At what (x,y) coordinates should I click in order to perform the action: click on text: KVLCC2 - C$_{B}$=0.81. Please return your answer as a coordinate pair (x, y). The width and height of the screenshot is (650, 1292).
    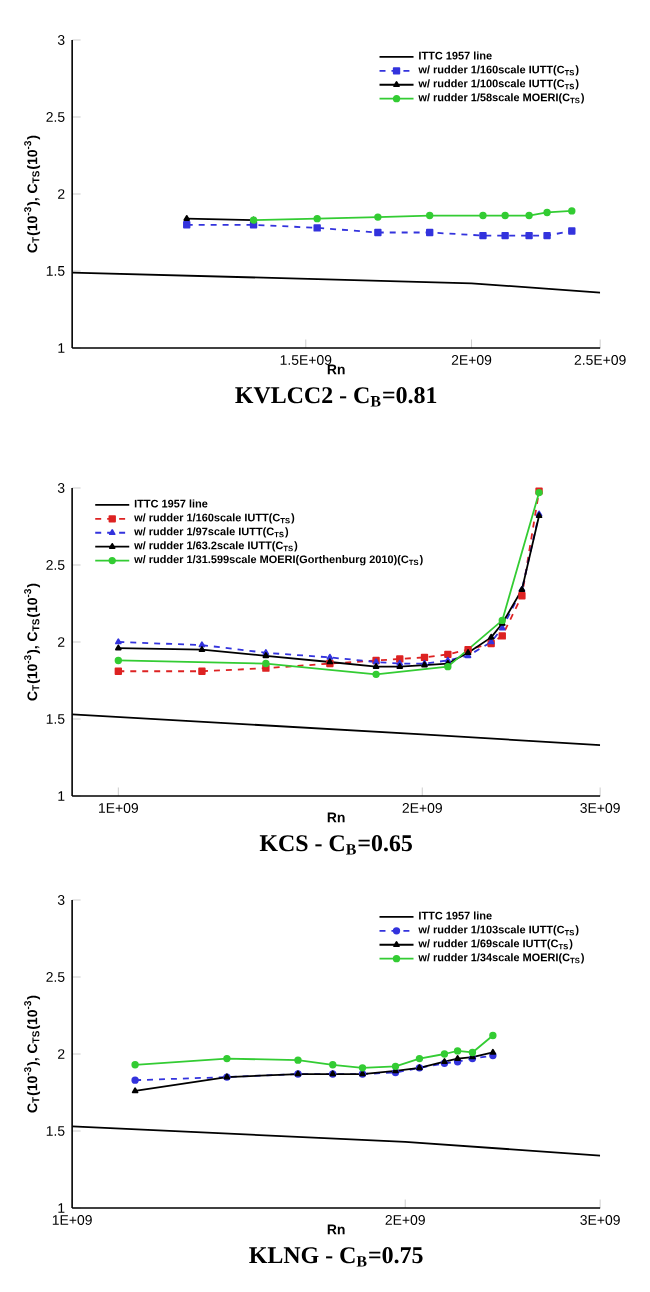
    Looking at the image, I should click on (336, 397).